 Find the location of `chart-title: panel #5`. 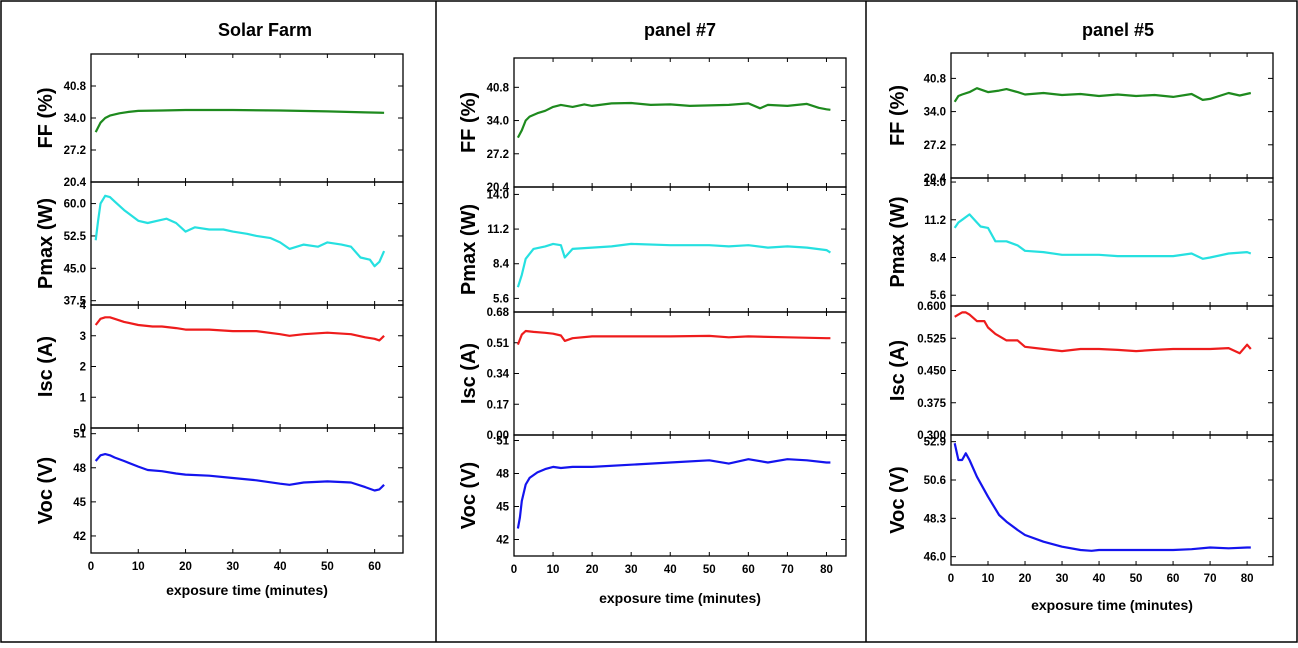

chart-title: panel #5 is located at coordinates (1118, 30).